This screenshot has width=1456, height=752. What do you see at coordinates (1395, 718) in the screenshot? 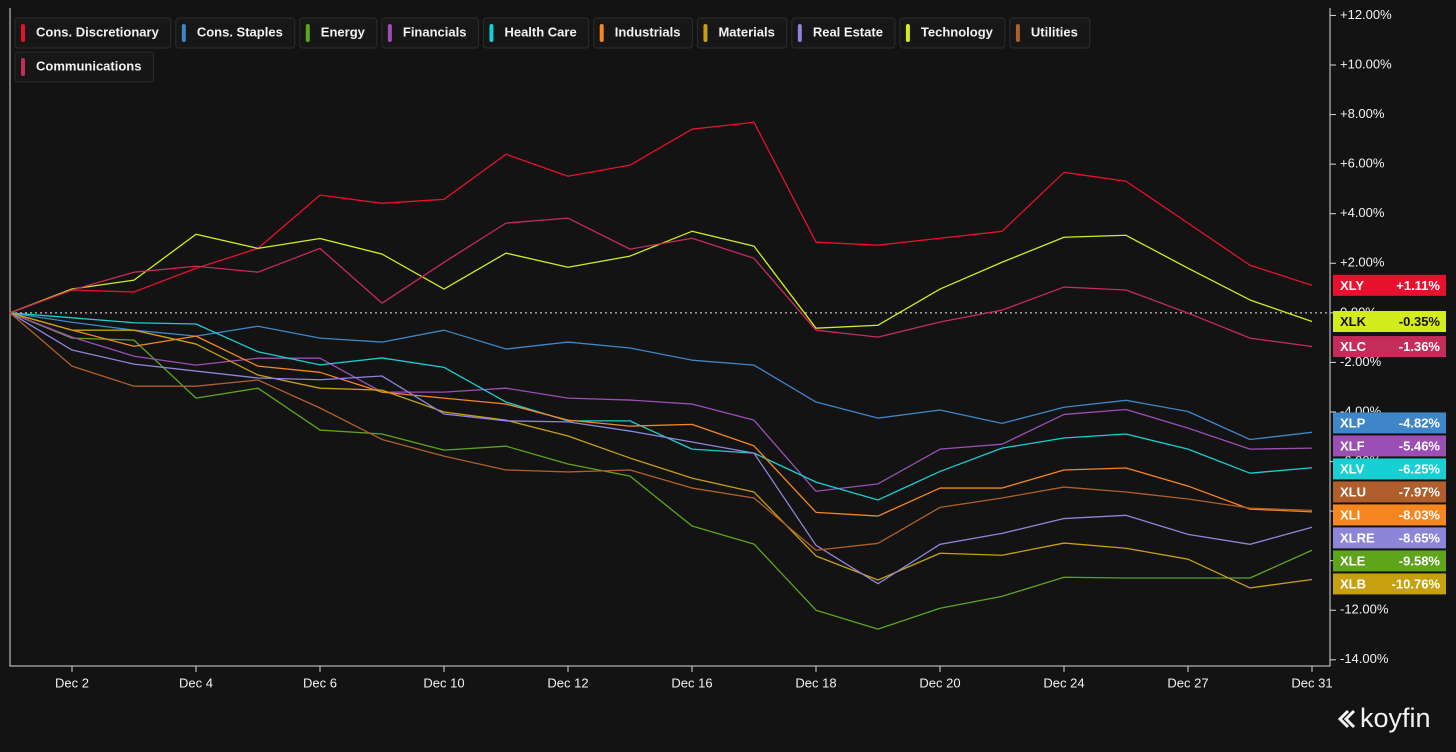
I see `brand-name: koyfin` at bounding box center [1395, 718].